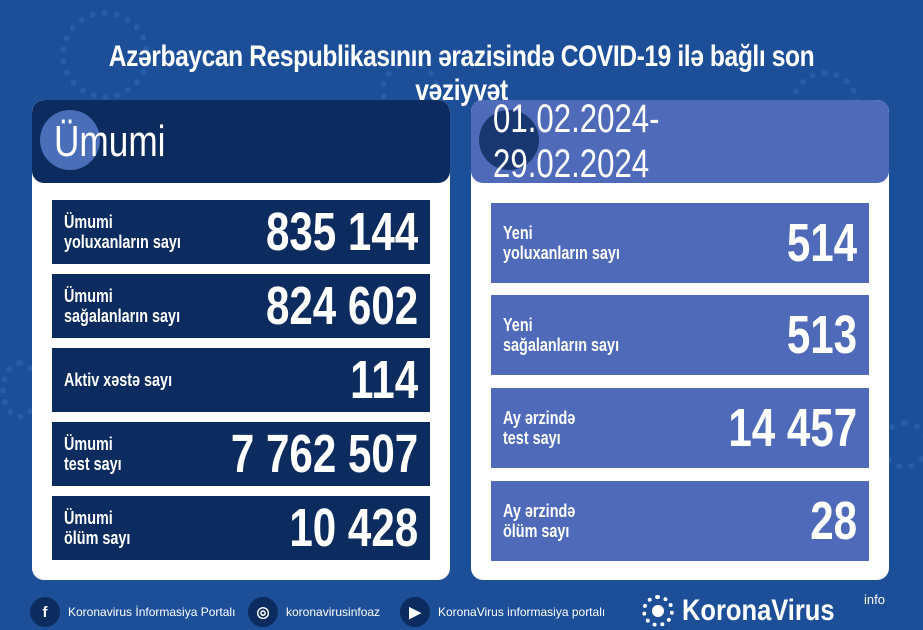 The image size is (923, 630). Describe the element at coordinates (341, 232) in the screenshot. I see `stat-value: 835 144` at that location.